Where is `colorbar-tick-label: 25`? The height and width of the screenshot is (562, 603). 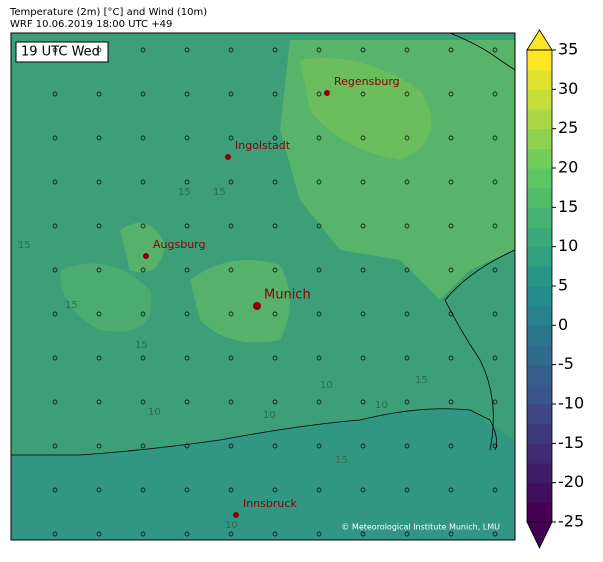
colorbar-tick-label: 25 is located at coordinates (568, 127).